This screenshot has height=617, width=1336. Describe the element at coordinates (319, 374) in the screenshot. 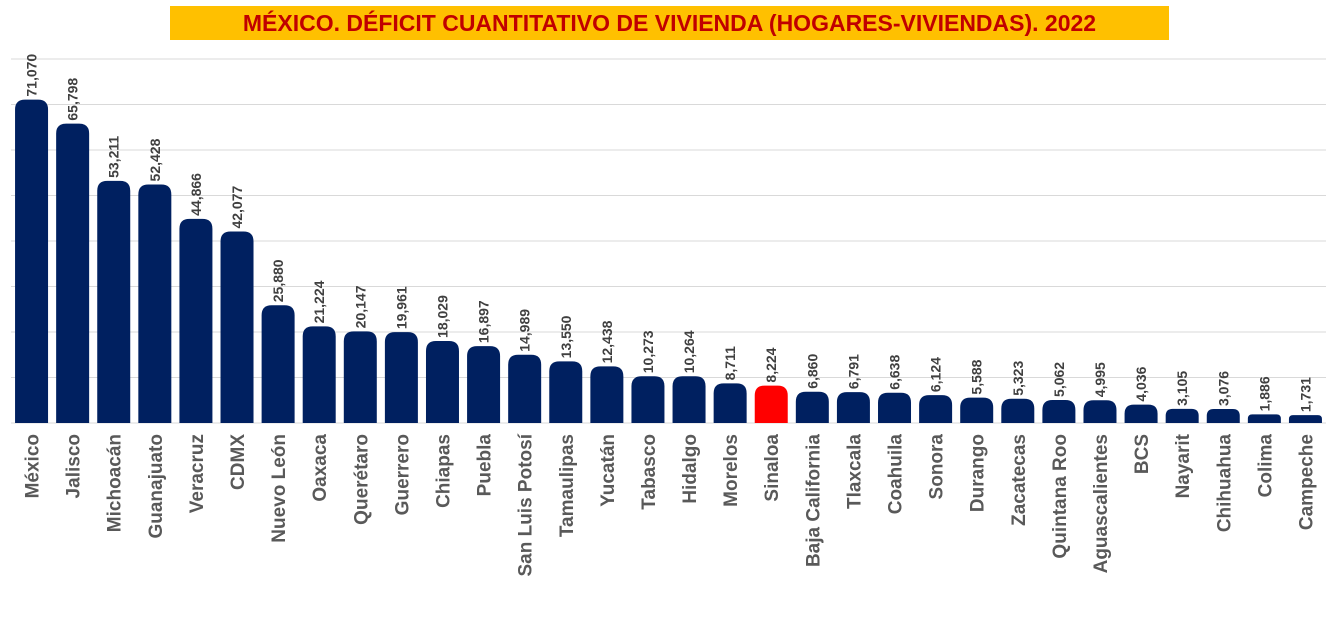

I see `bar-oaxaca` at that location.